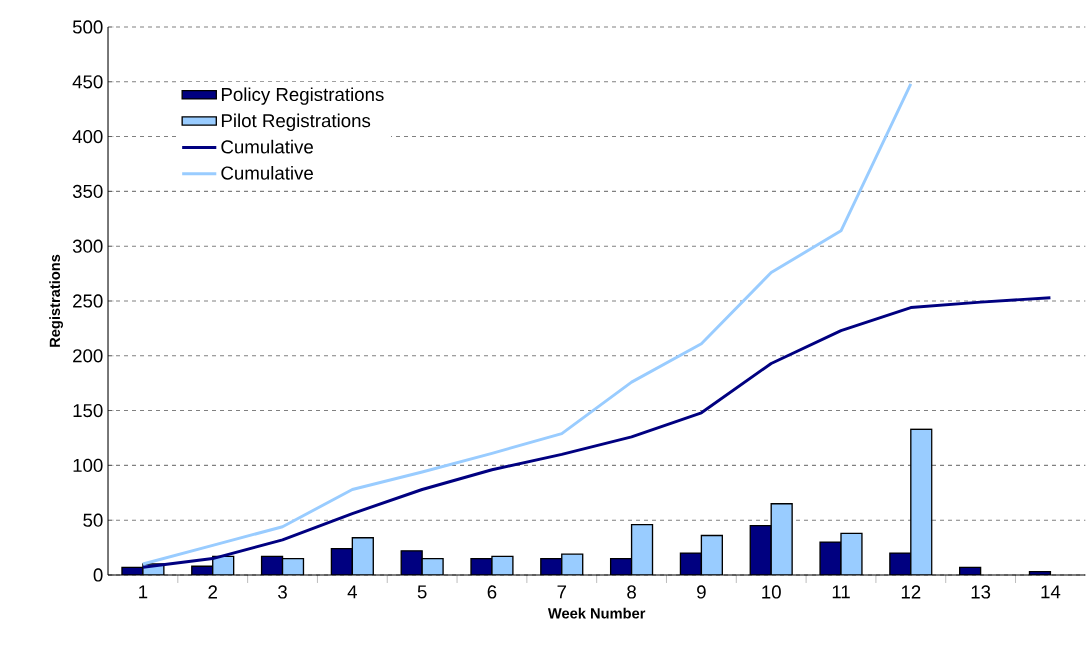 The width and height of the screenshot is (1088, 659). What do you see at coordinates (562, 592) in the screenshot?
I see `x-tick-label: 7` at bounding box center [562, 592].